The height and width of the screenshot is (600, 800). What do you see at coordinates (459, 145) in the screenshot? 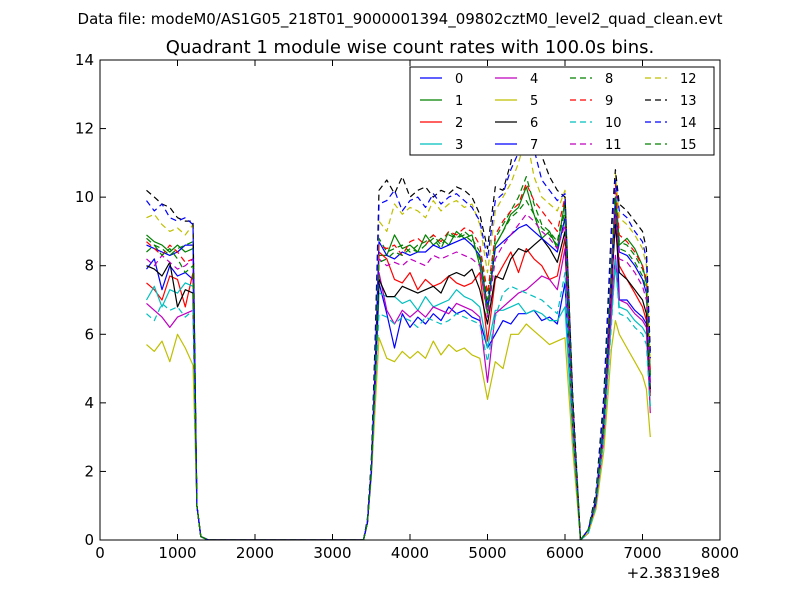
I see `legend-label-3: 3` at bounding box center [459, 145].